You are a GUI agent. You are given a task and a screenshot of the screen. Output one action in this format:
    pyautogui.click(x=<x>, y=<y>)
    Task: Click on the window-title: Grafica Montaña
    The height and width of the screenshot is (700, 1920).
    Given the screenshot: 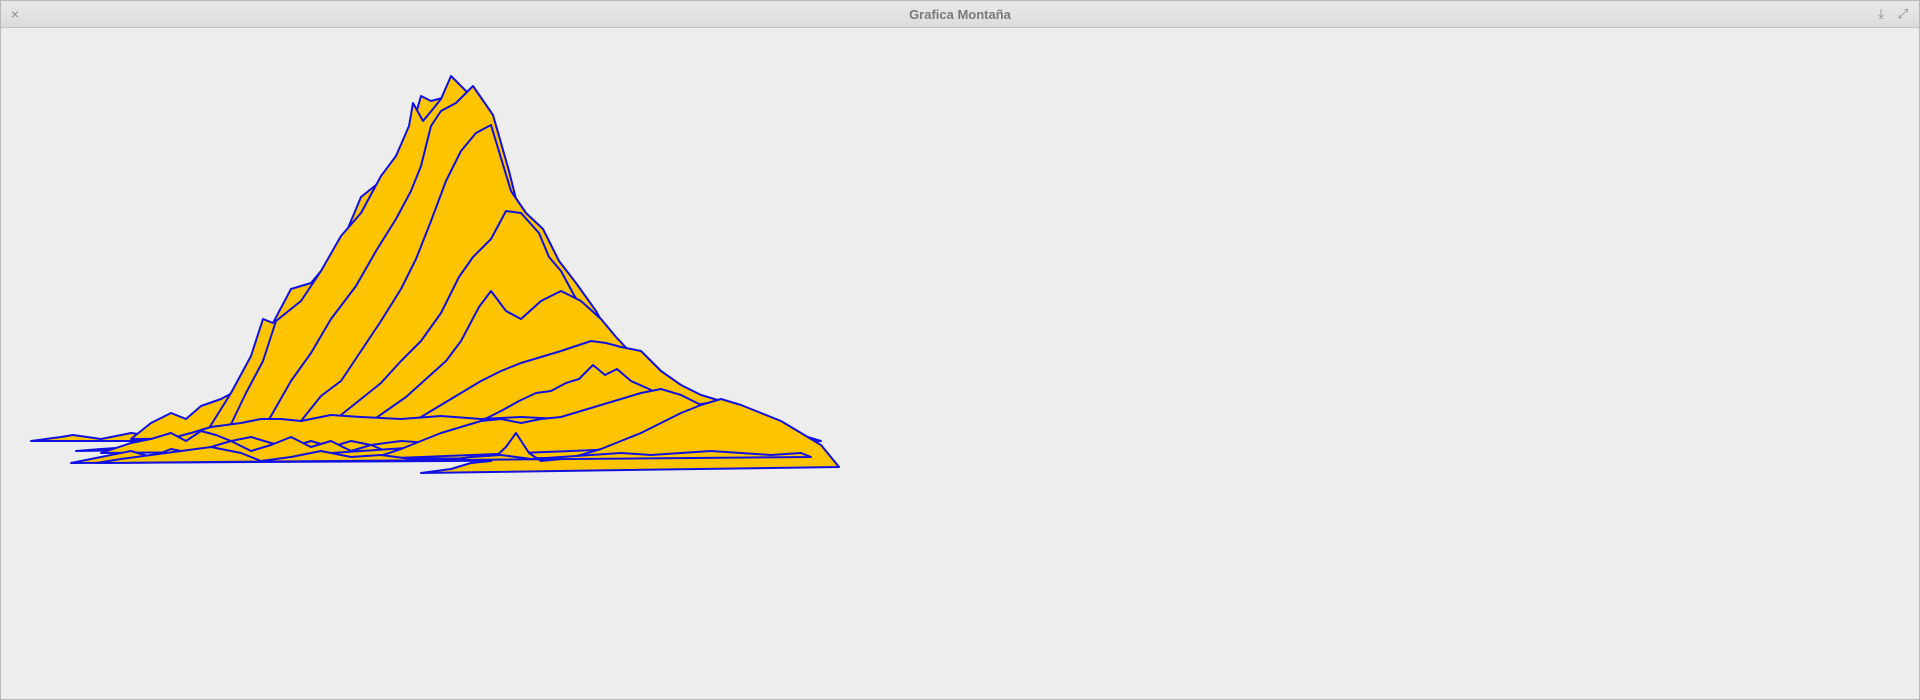 What is the action you would take?
    pyautogui.click(x=960, y=14)
    